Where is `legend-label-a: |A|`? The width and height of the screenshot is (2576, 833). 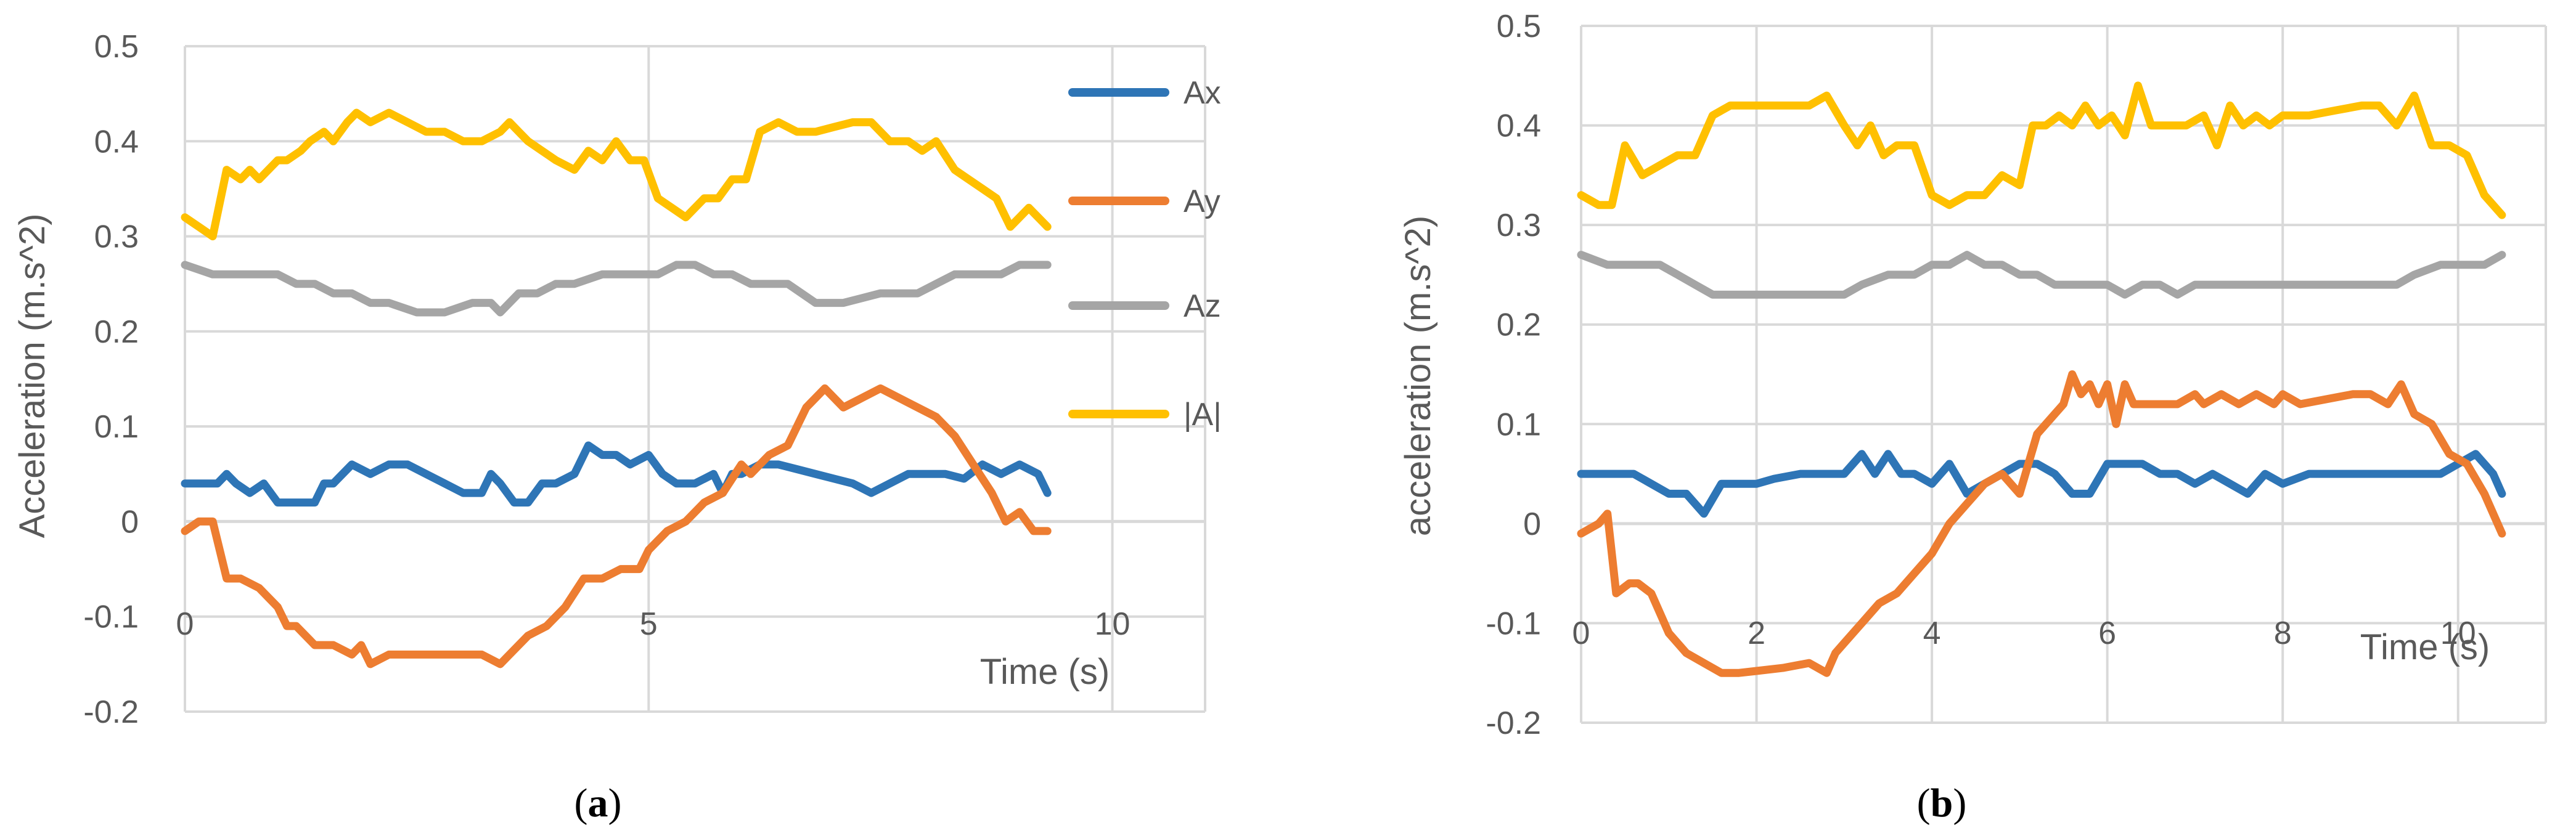
legend-label-a: |A| is located at coordinates (1203, 415).